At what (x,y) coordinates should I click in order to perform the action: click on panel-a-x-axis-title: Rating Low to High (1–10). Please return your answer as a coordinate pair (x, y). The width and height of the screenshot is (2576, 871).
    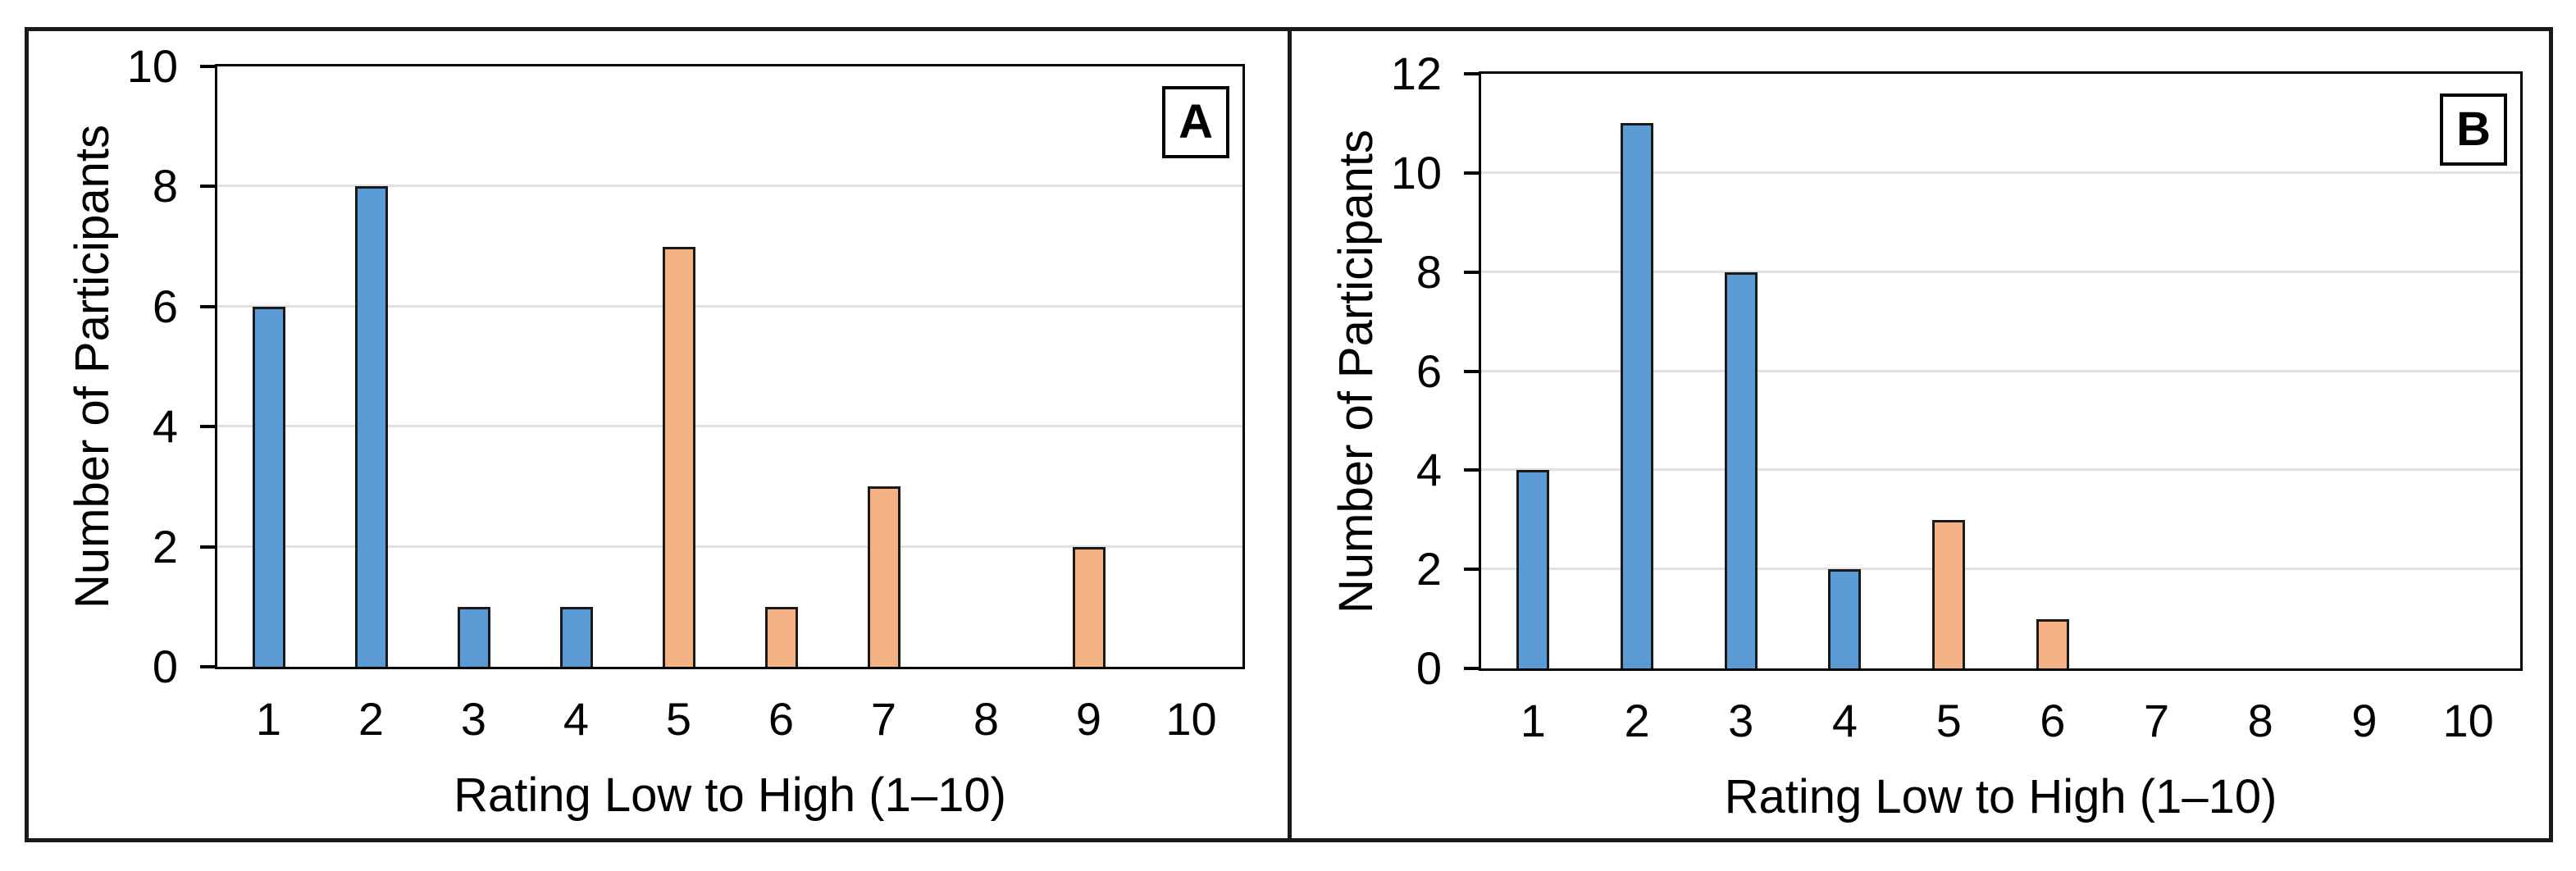
    Looking at the image, I should click on (730, 795).